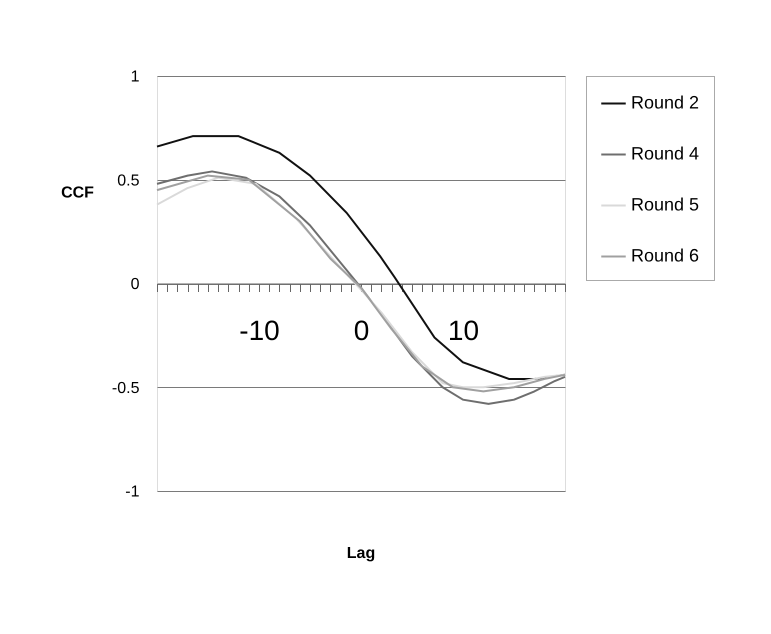 The width and height of the screenshot is (771, 634). I want to click on legend-label: Round 2, so click(665, 102).